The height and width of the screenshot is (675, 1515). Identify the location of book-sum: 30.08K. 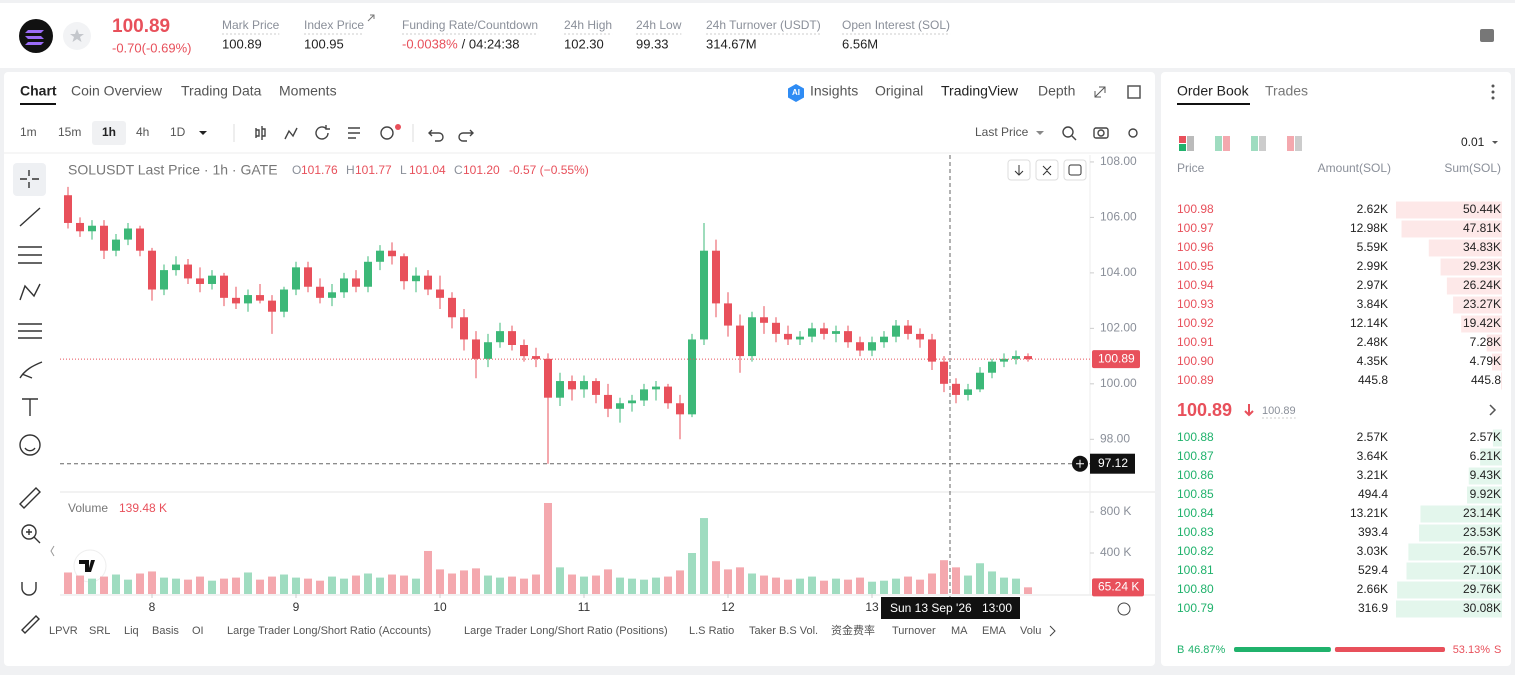
(1482, 608).